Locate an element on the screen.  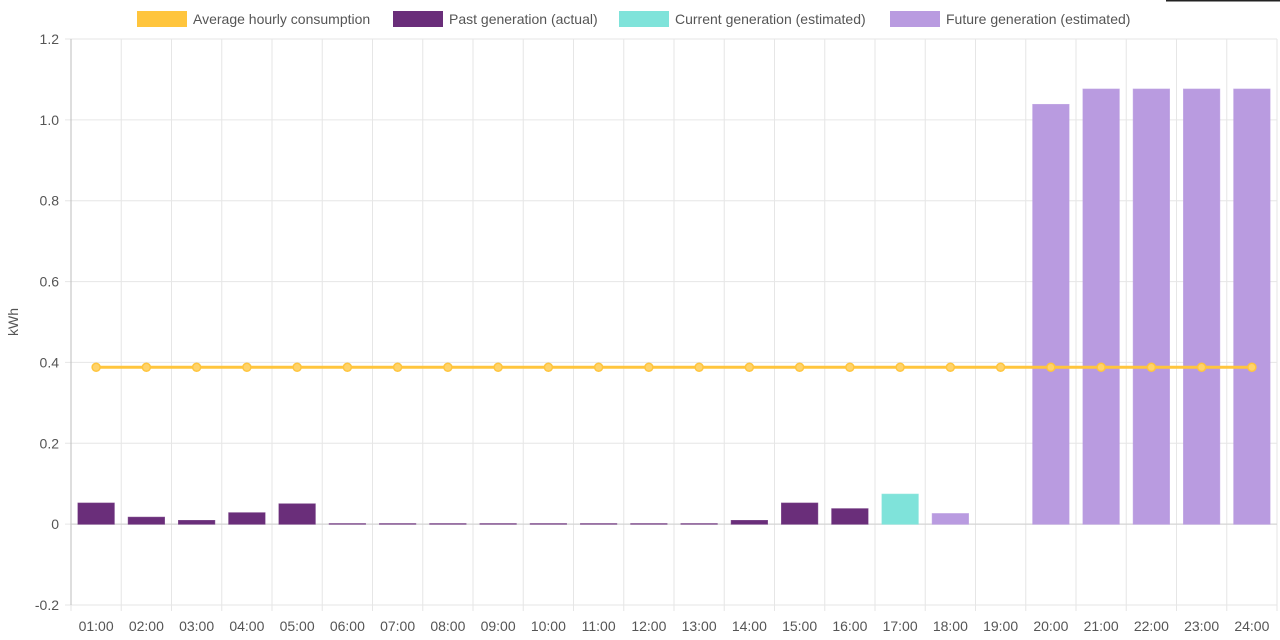
legend-item: Average hourly consumption is located at coordinates (253, 19).